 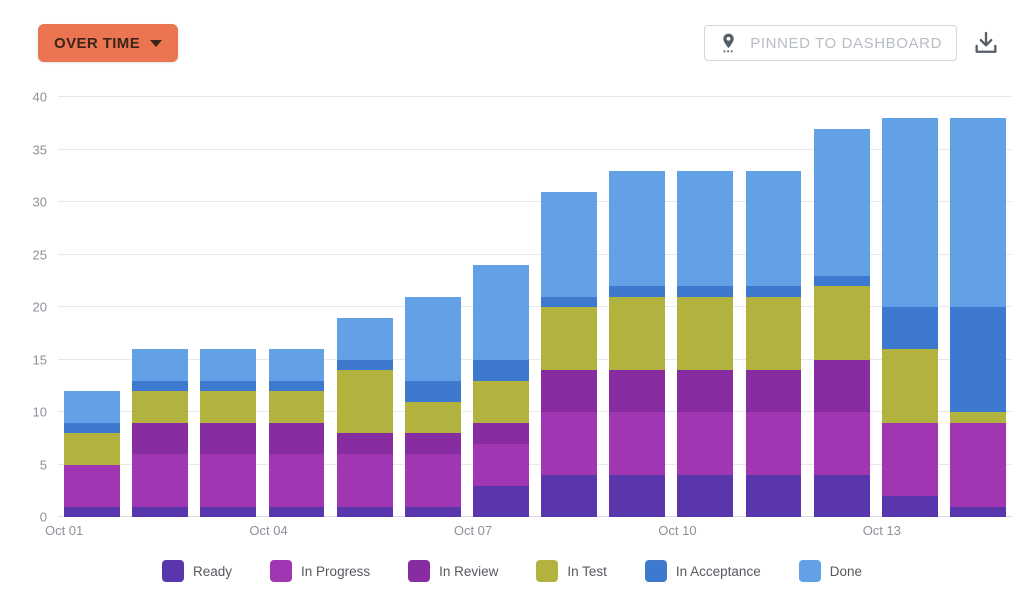 What do you see at coordinates (197, 571) in the screenshot?
I see `legend-item-ready: Ready` at bounding box center [197, 571].